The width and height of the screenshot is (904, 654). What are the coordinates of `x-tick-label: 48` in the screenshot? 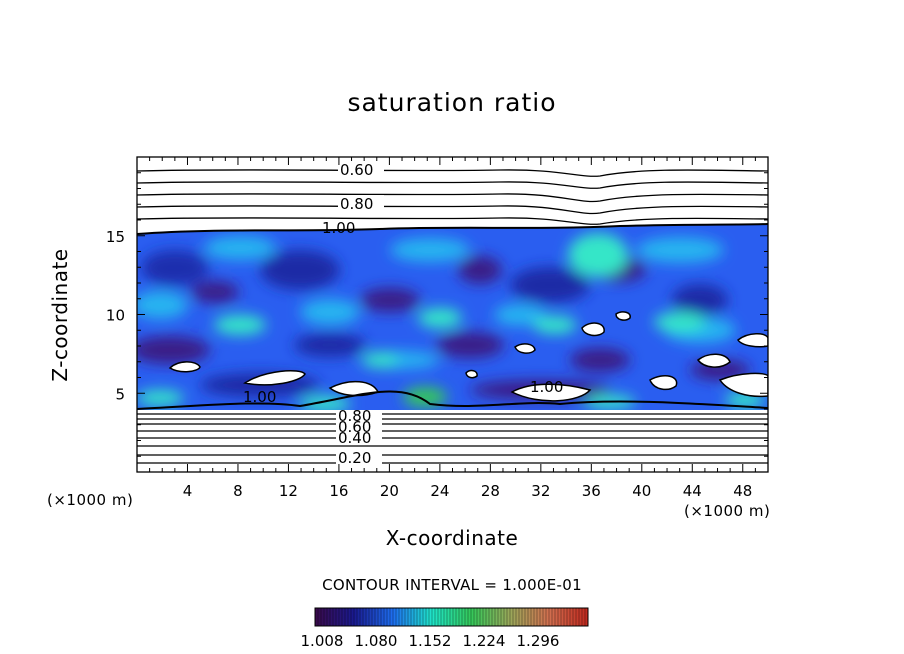 It's located at (742, 491).